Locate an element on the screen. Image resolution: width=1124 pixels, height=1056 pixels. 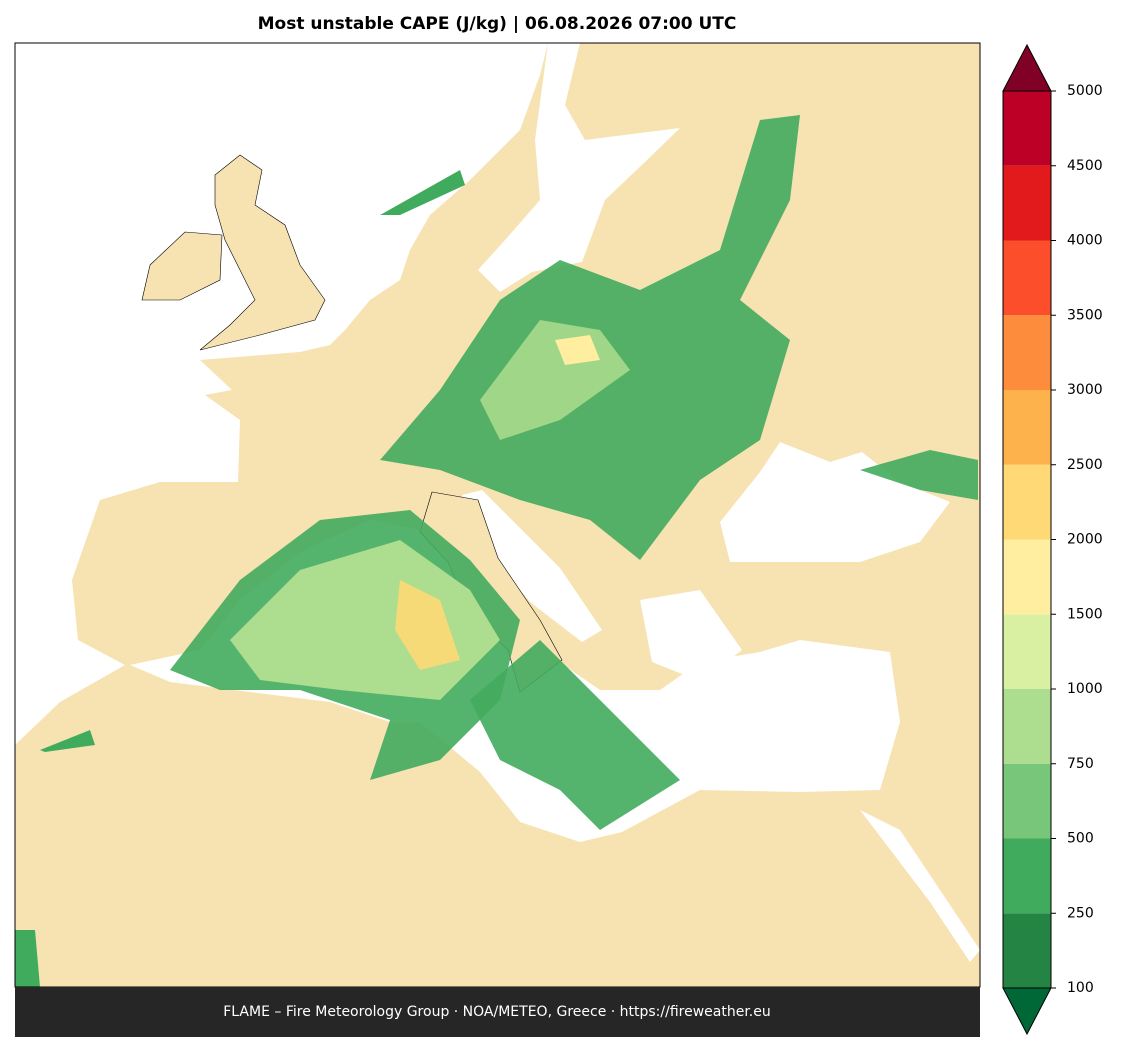
colorbar-under is located at coordinates (1027, 1011).